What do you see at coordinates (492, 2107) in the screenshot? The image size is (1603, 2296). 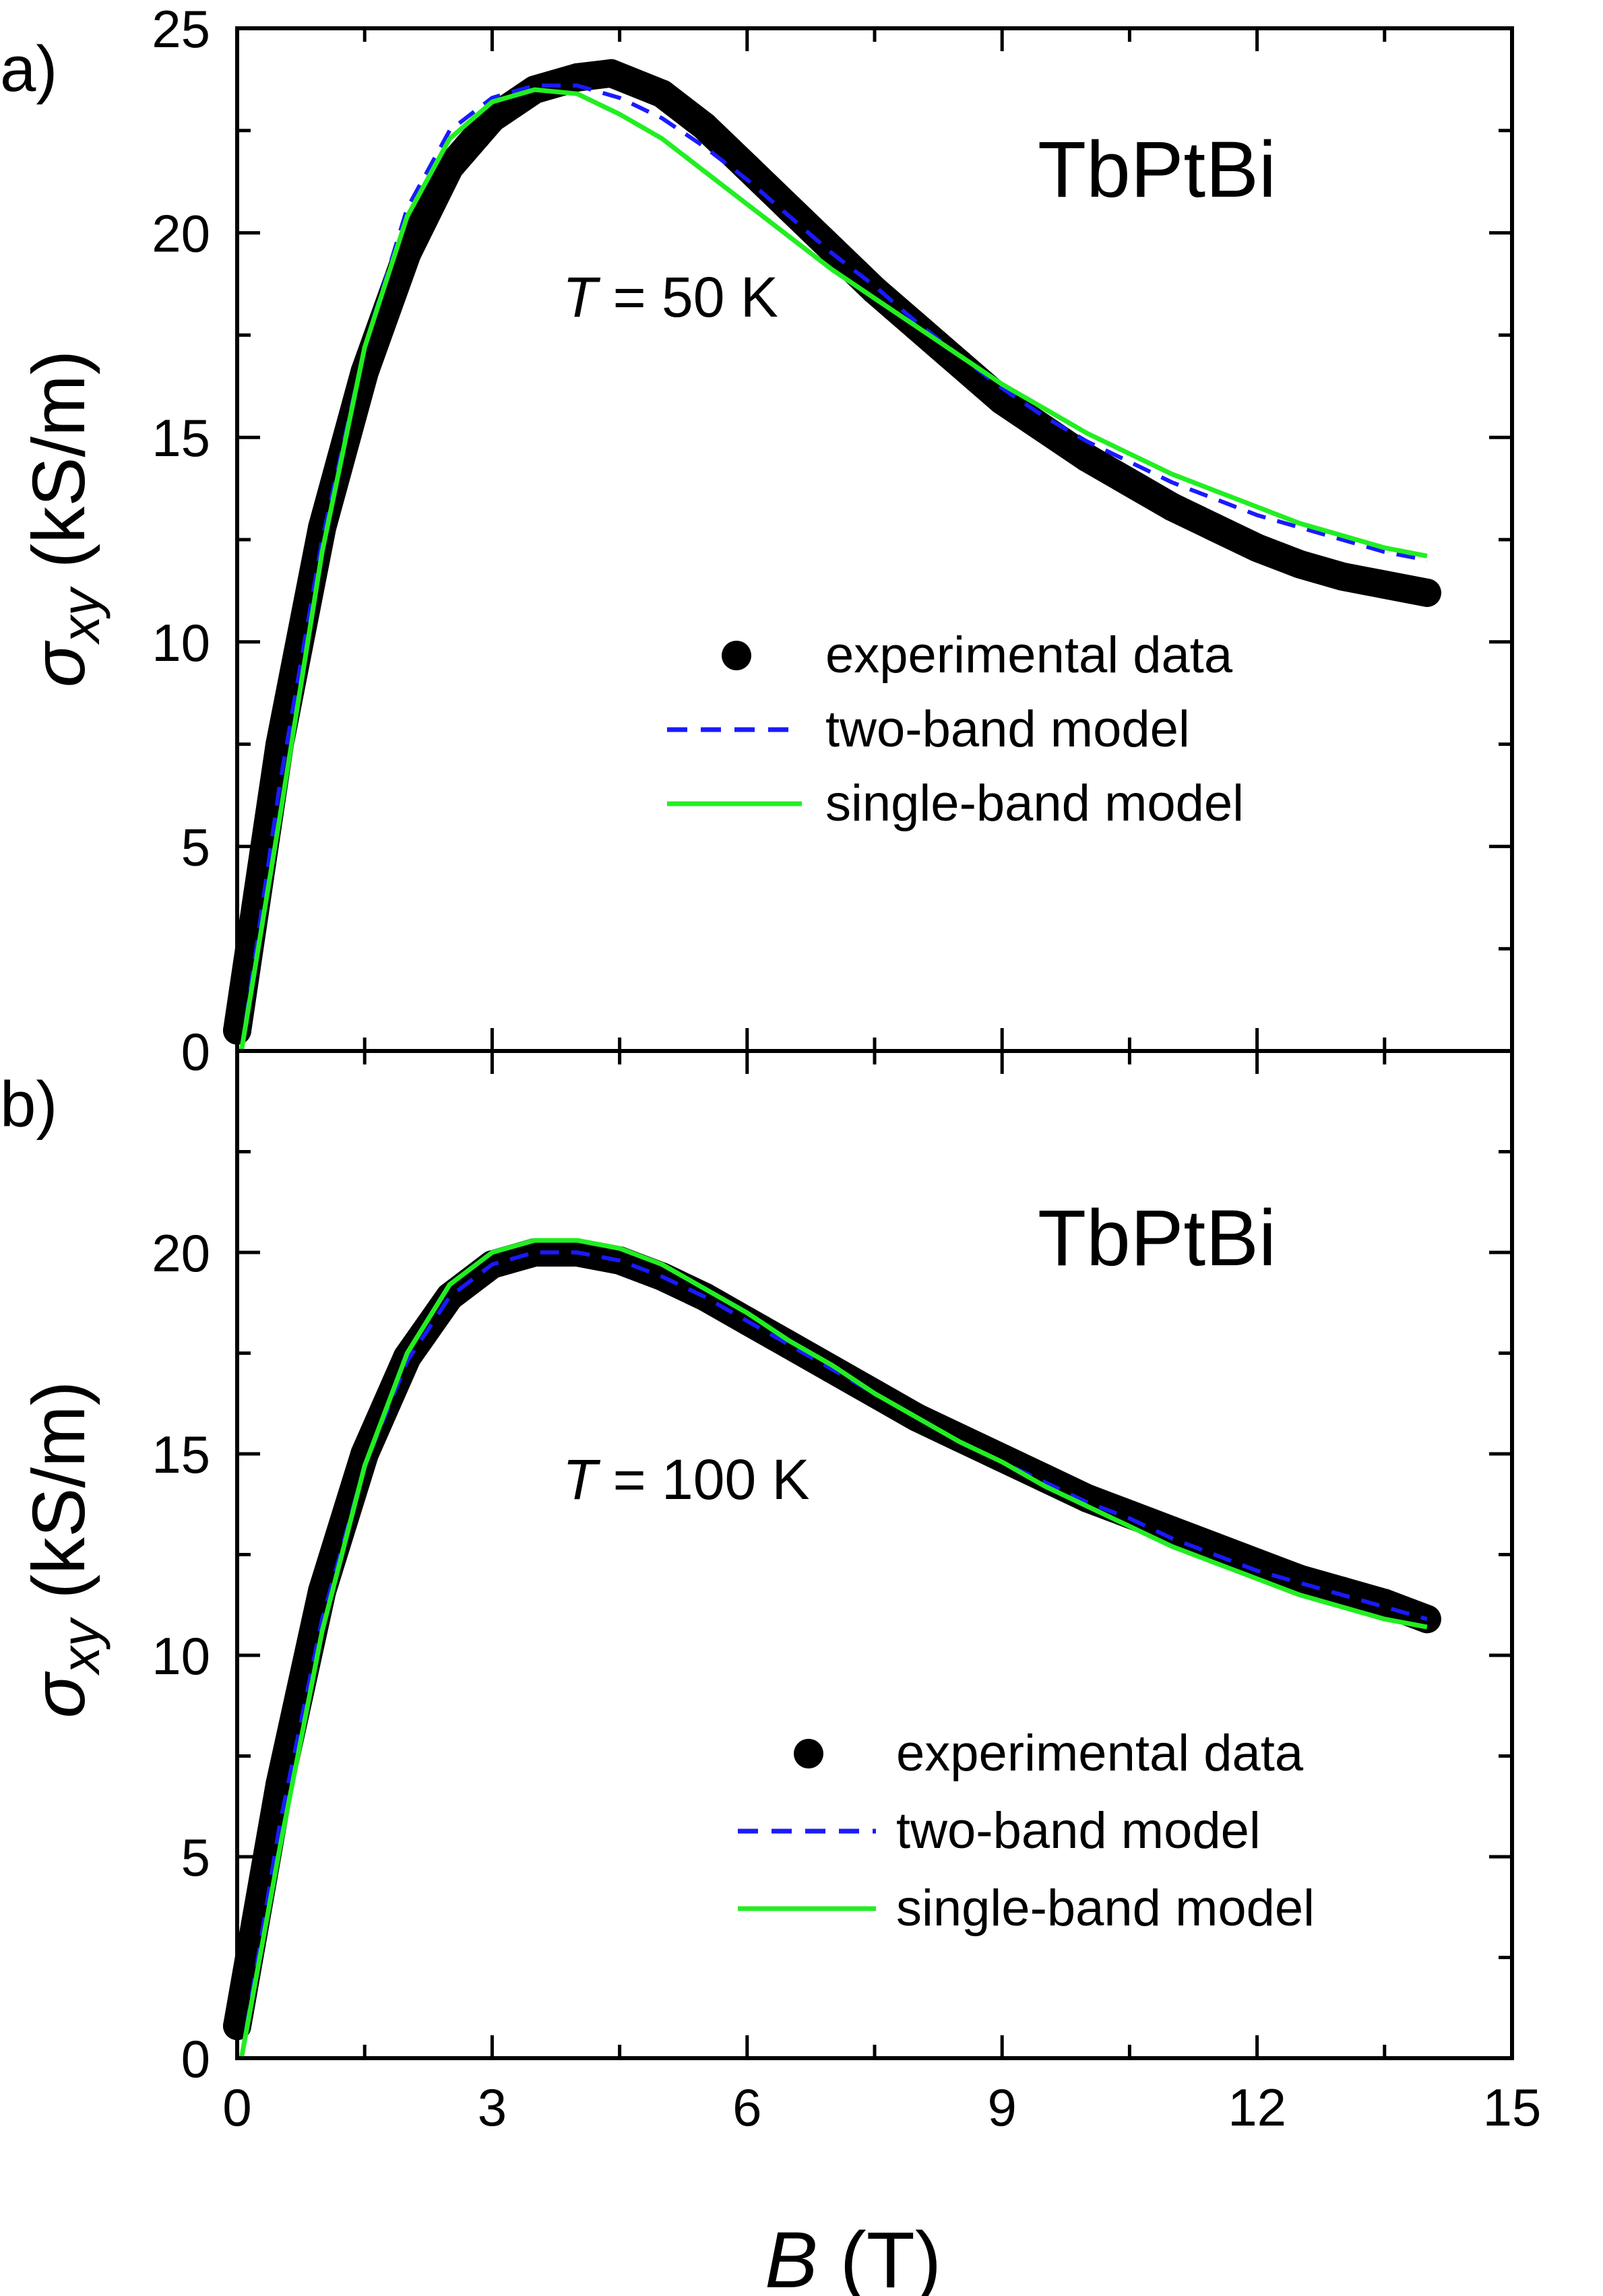 I see `x-tick-label-b: 3` at bounding box center [492, 2107].